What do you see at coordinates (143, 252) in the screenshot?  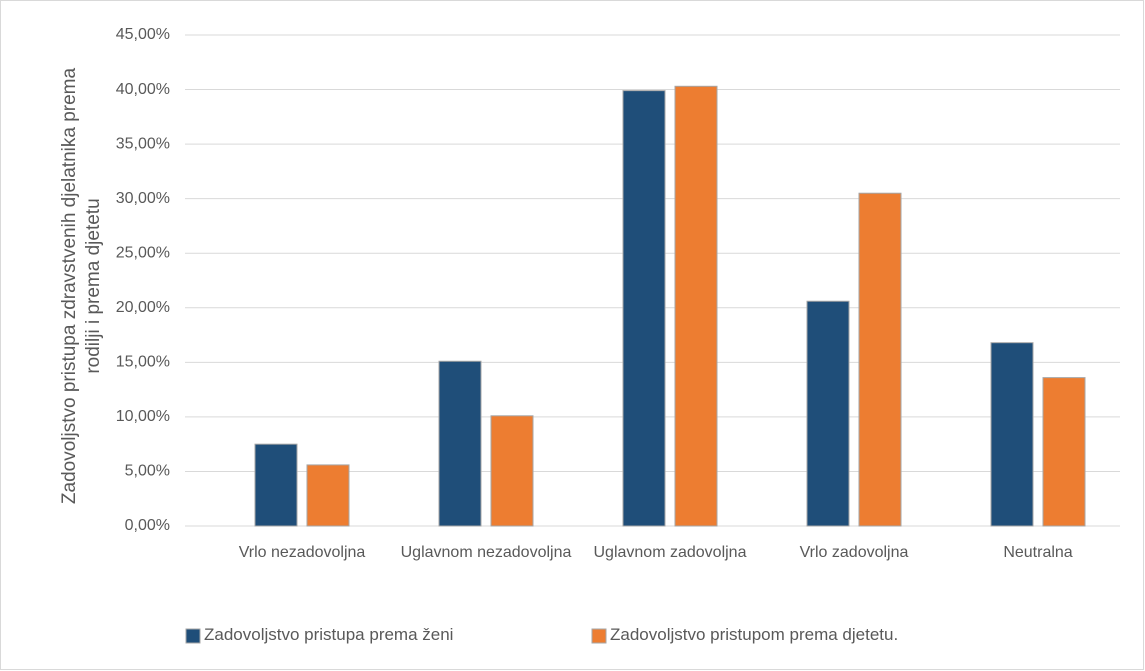 I see `y-tick-label: 25,00%` at bounding box center [143, 252].